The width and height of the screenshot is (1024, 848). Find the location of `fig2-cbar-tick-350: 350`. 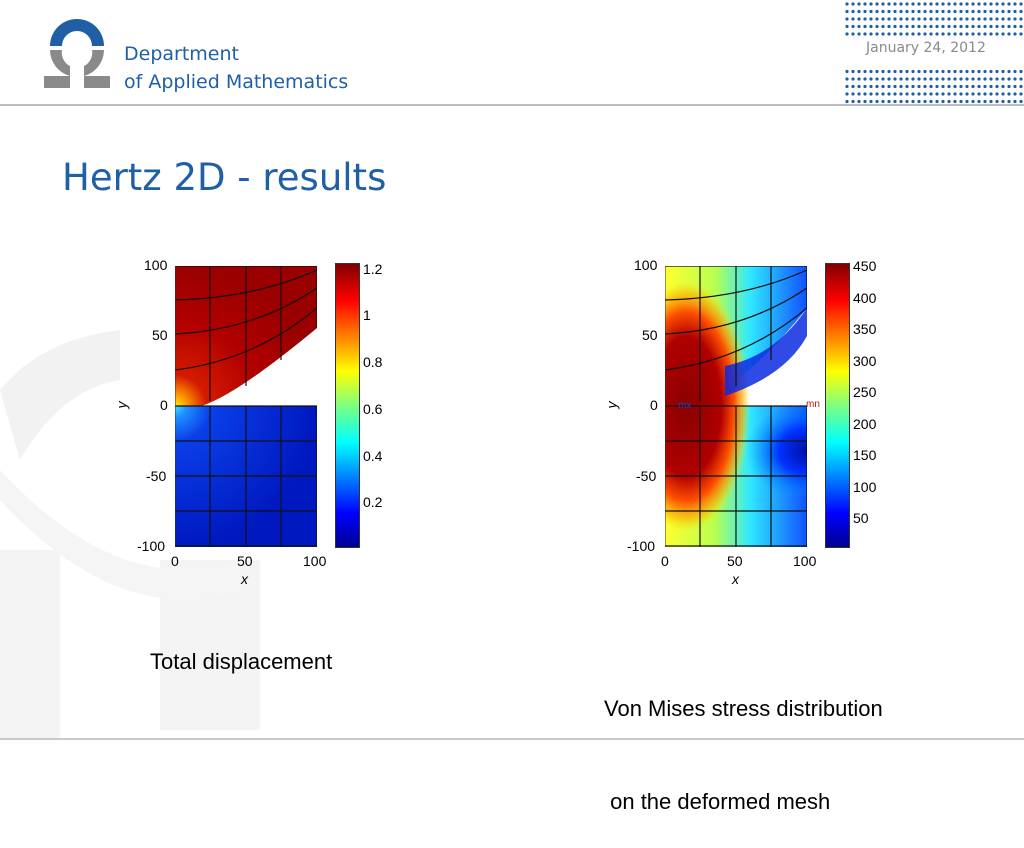

fig2-cbar-tick-350: 350 is located at coordinates (865, 329).